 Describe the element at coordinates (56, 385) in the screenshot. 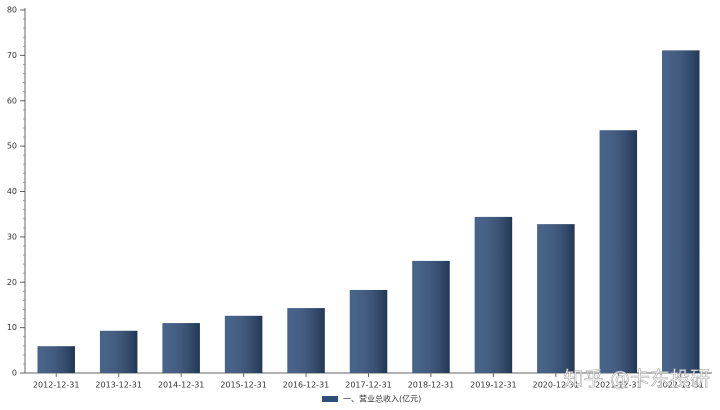

I see `x-tick-label: 2012-12-31` at that location.